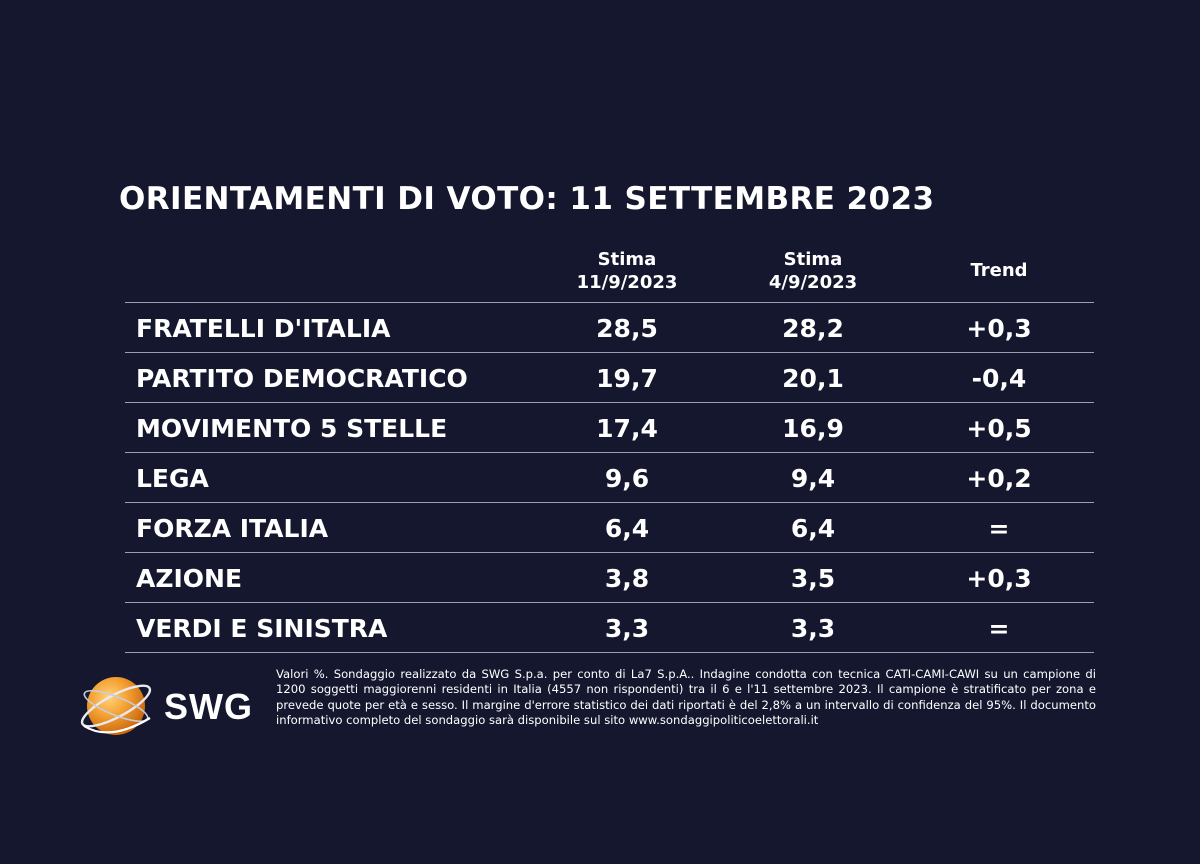  I want to click on party-name: VERDI E SINISTRA, so click(262, 628).